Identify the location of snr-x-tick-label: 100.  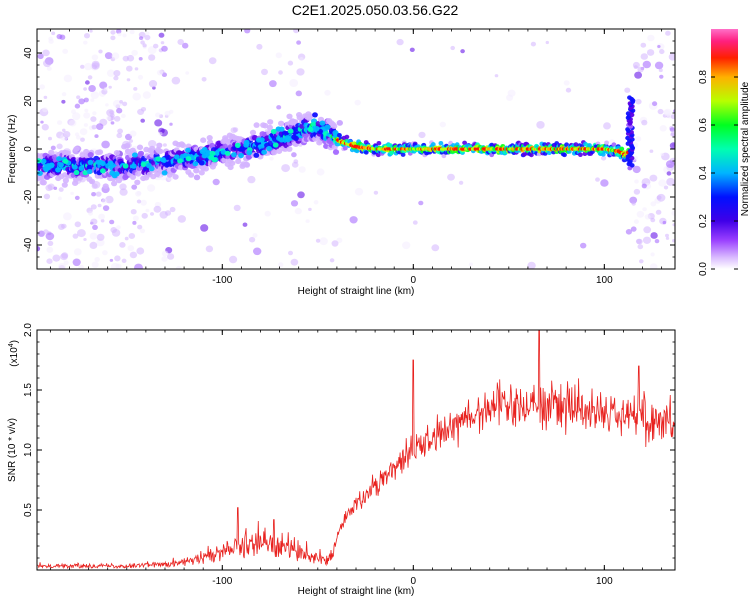
(604, 581).